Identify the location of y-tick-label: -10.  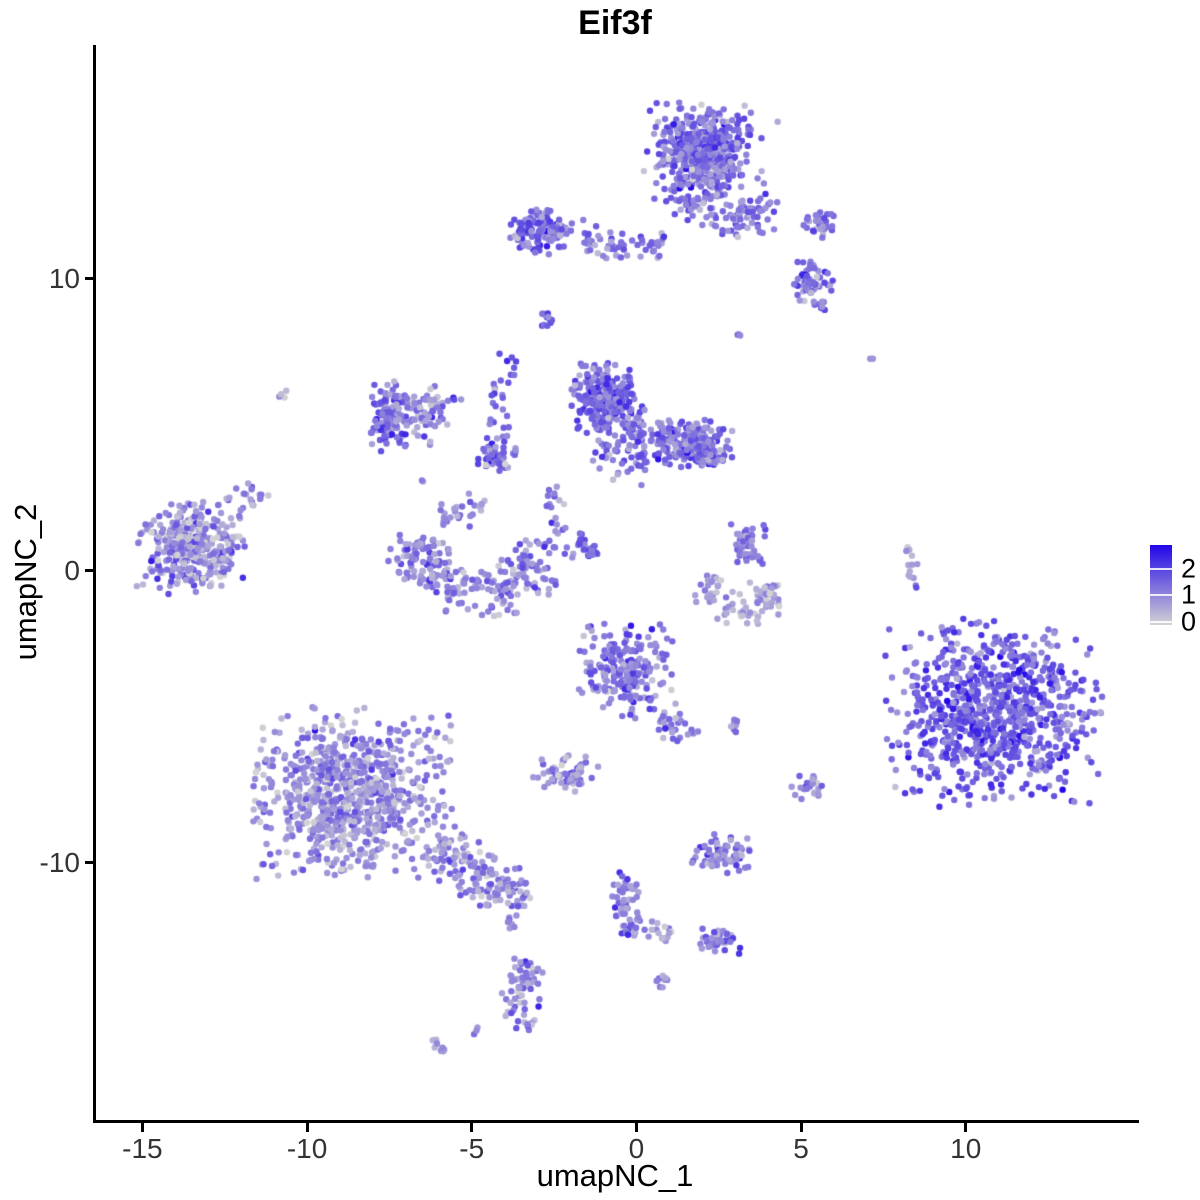
(59, 862).